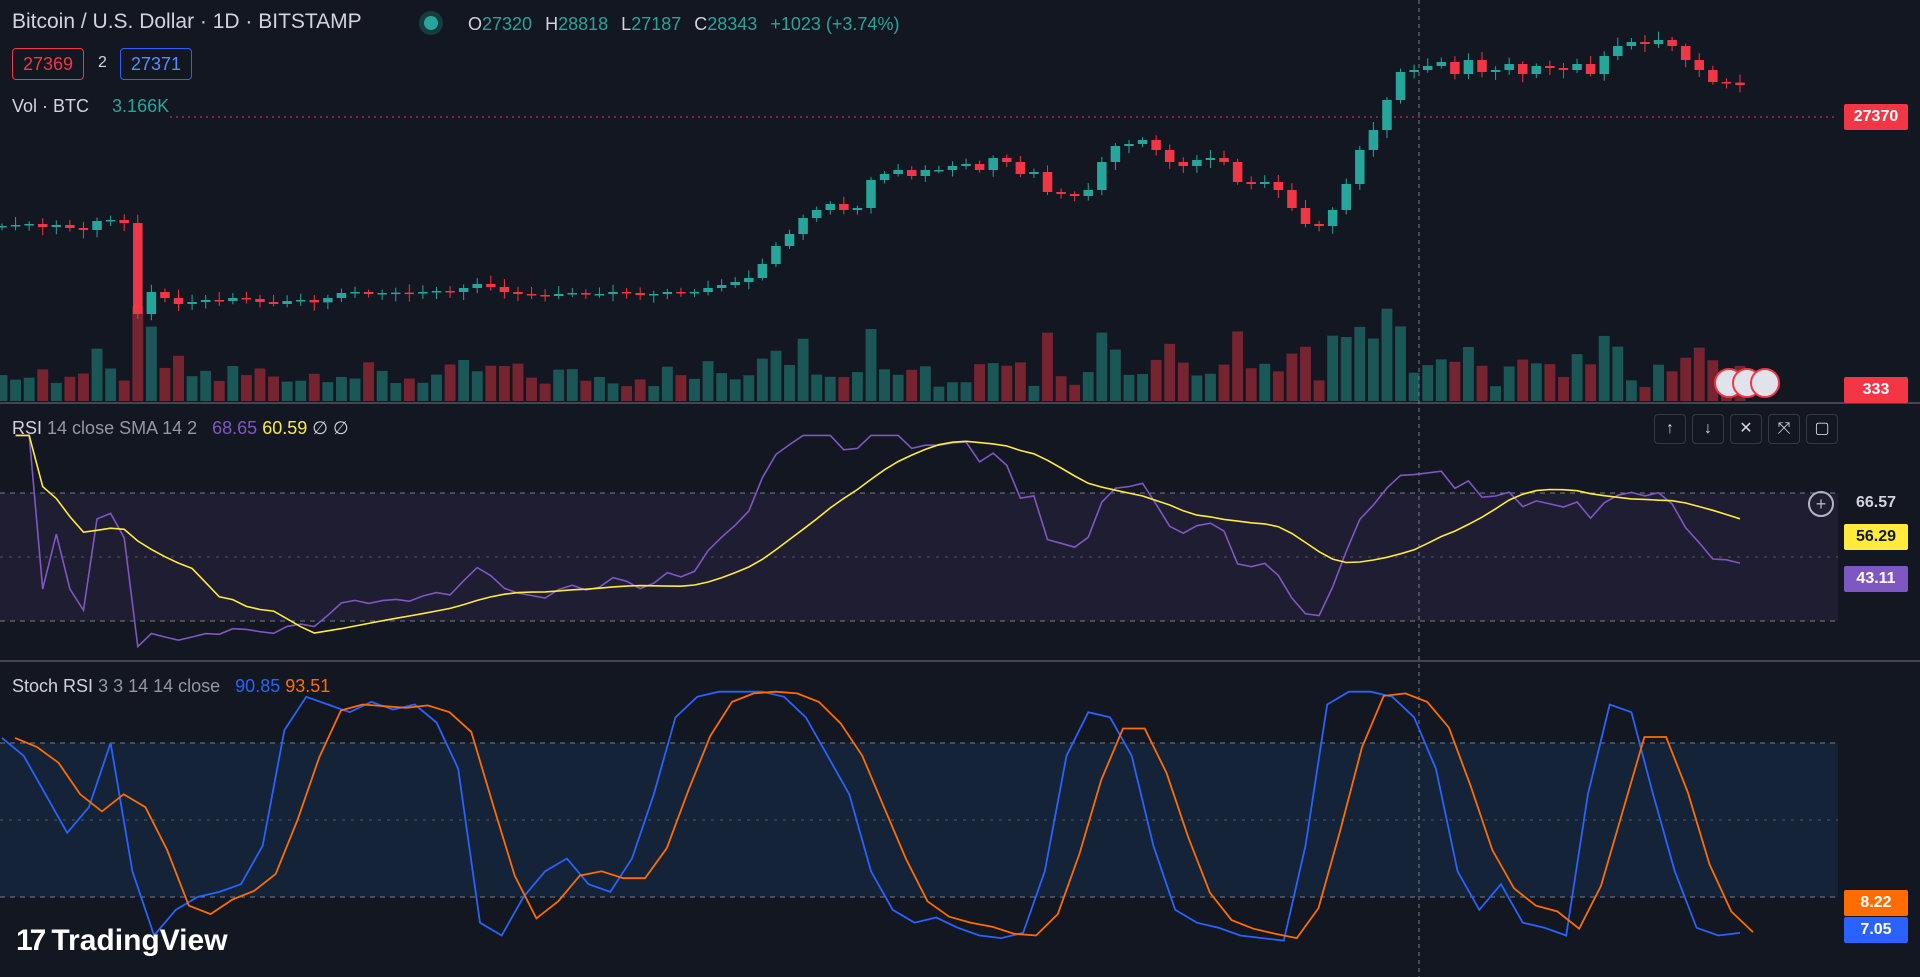 Image resolution: width=1920 pixels, height=977 pixels. What do you see at coordinates (1746, 429) in the screenshot?
I see `delete-pane-button: ✕` at bounding box center [1746, 429].